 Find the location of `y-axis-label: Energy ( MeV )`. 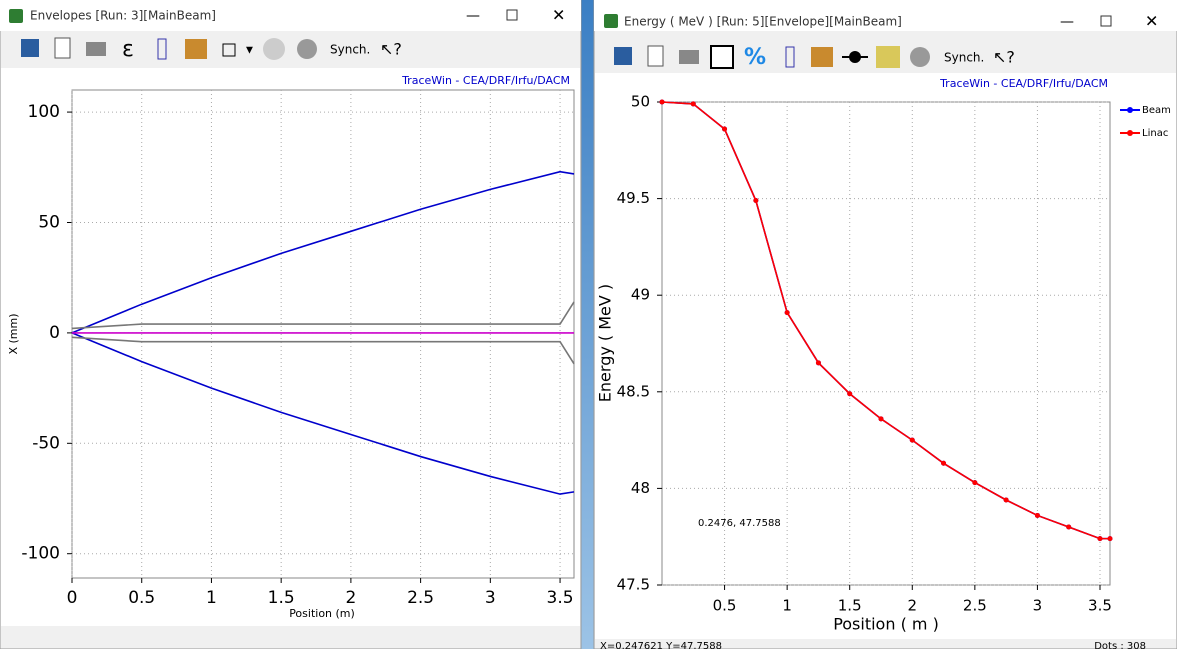

y-axis-label: Energy ( MeV ) is located at coordinates (605, 343).